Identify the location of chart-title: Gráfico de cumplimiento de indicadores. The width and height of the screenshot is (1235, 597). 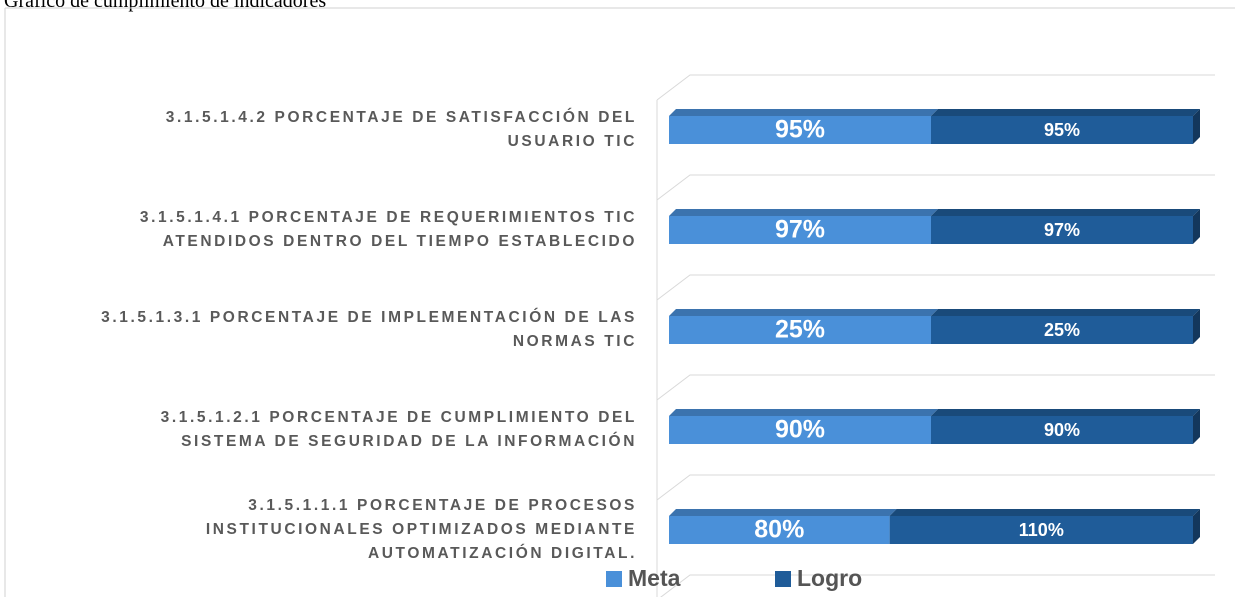
(165, 6).